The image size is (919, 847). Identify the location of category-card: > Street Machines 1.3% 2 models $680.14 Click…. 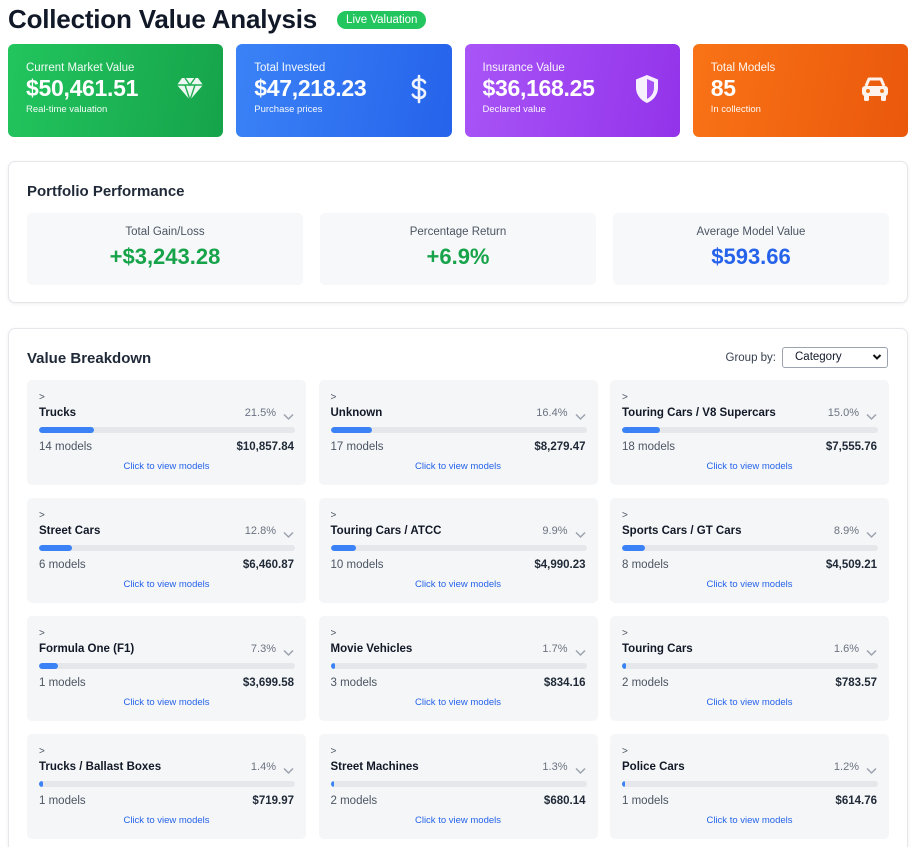
(458, 786).